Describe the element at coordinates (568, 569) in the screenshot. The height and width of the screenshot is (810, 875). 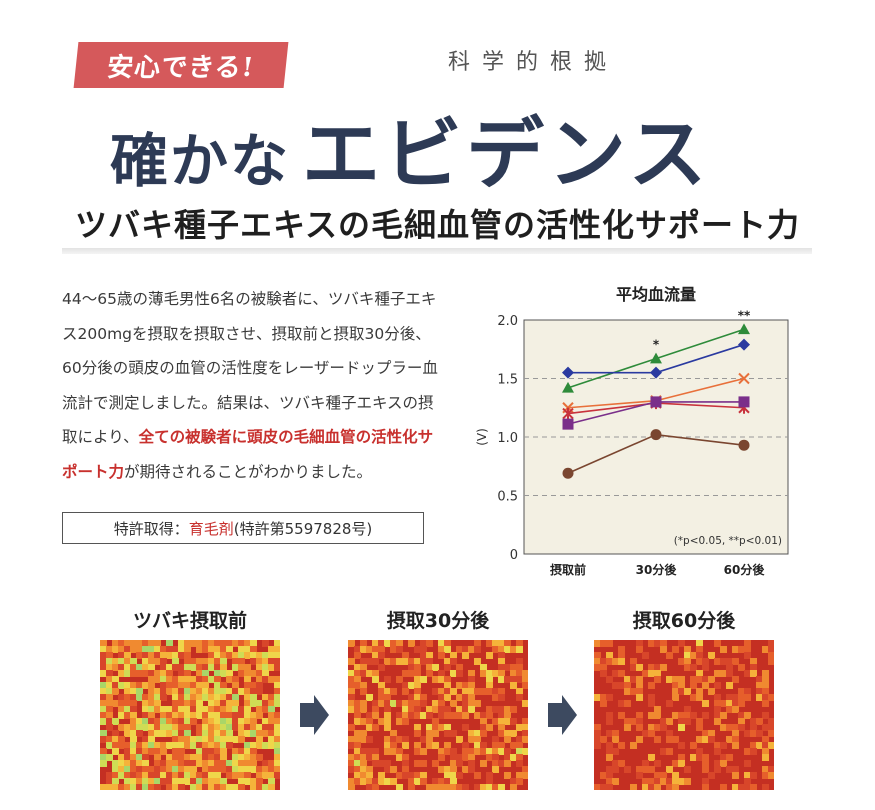
I see `x-tick-label: 摂取前` at that location.